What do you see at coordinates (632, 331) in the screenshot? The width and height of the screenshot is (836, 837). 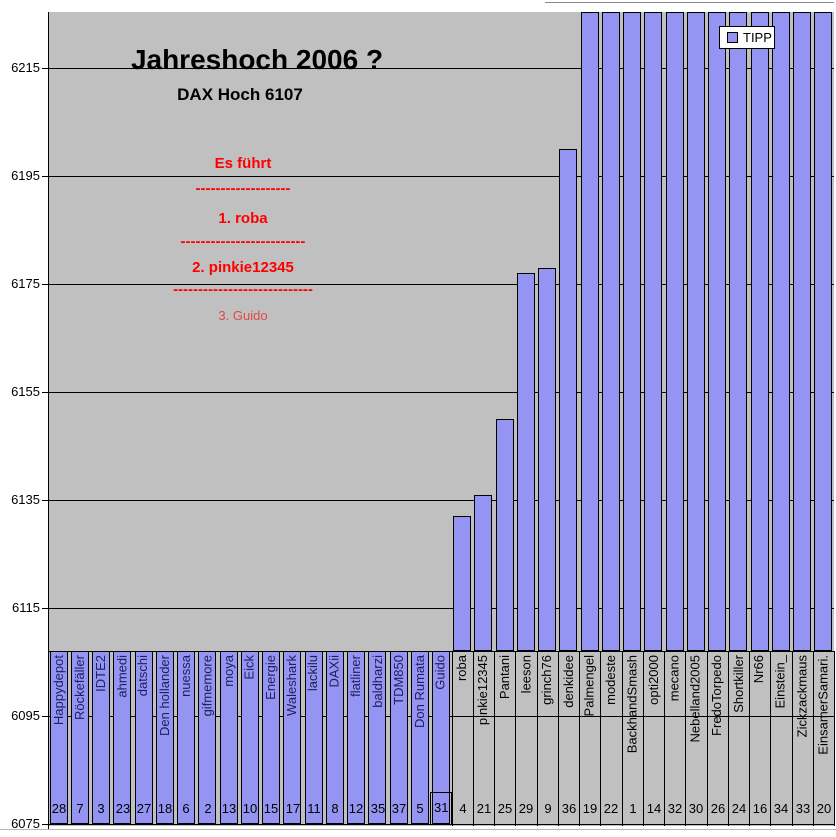 I see `bar-backhandsmash` at bounding box center [632, 331].